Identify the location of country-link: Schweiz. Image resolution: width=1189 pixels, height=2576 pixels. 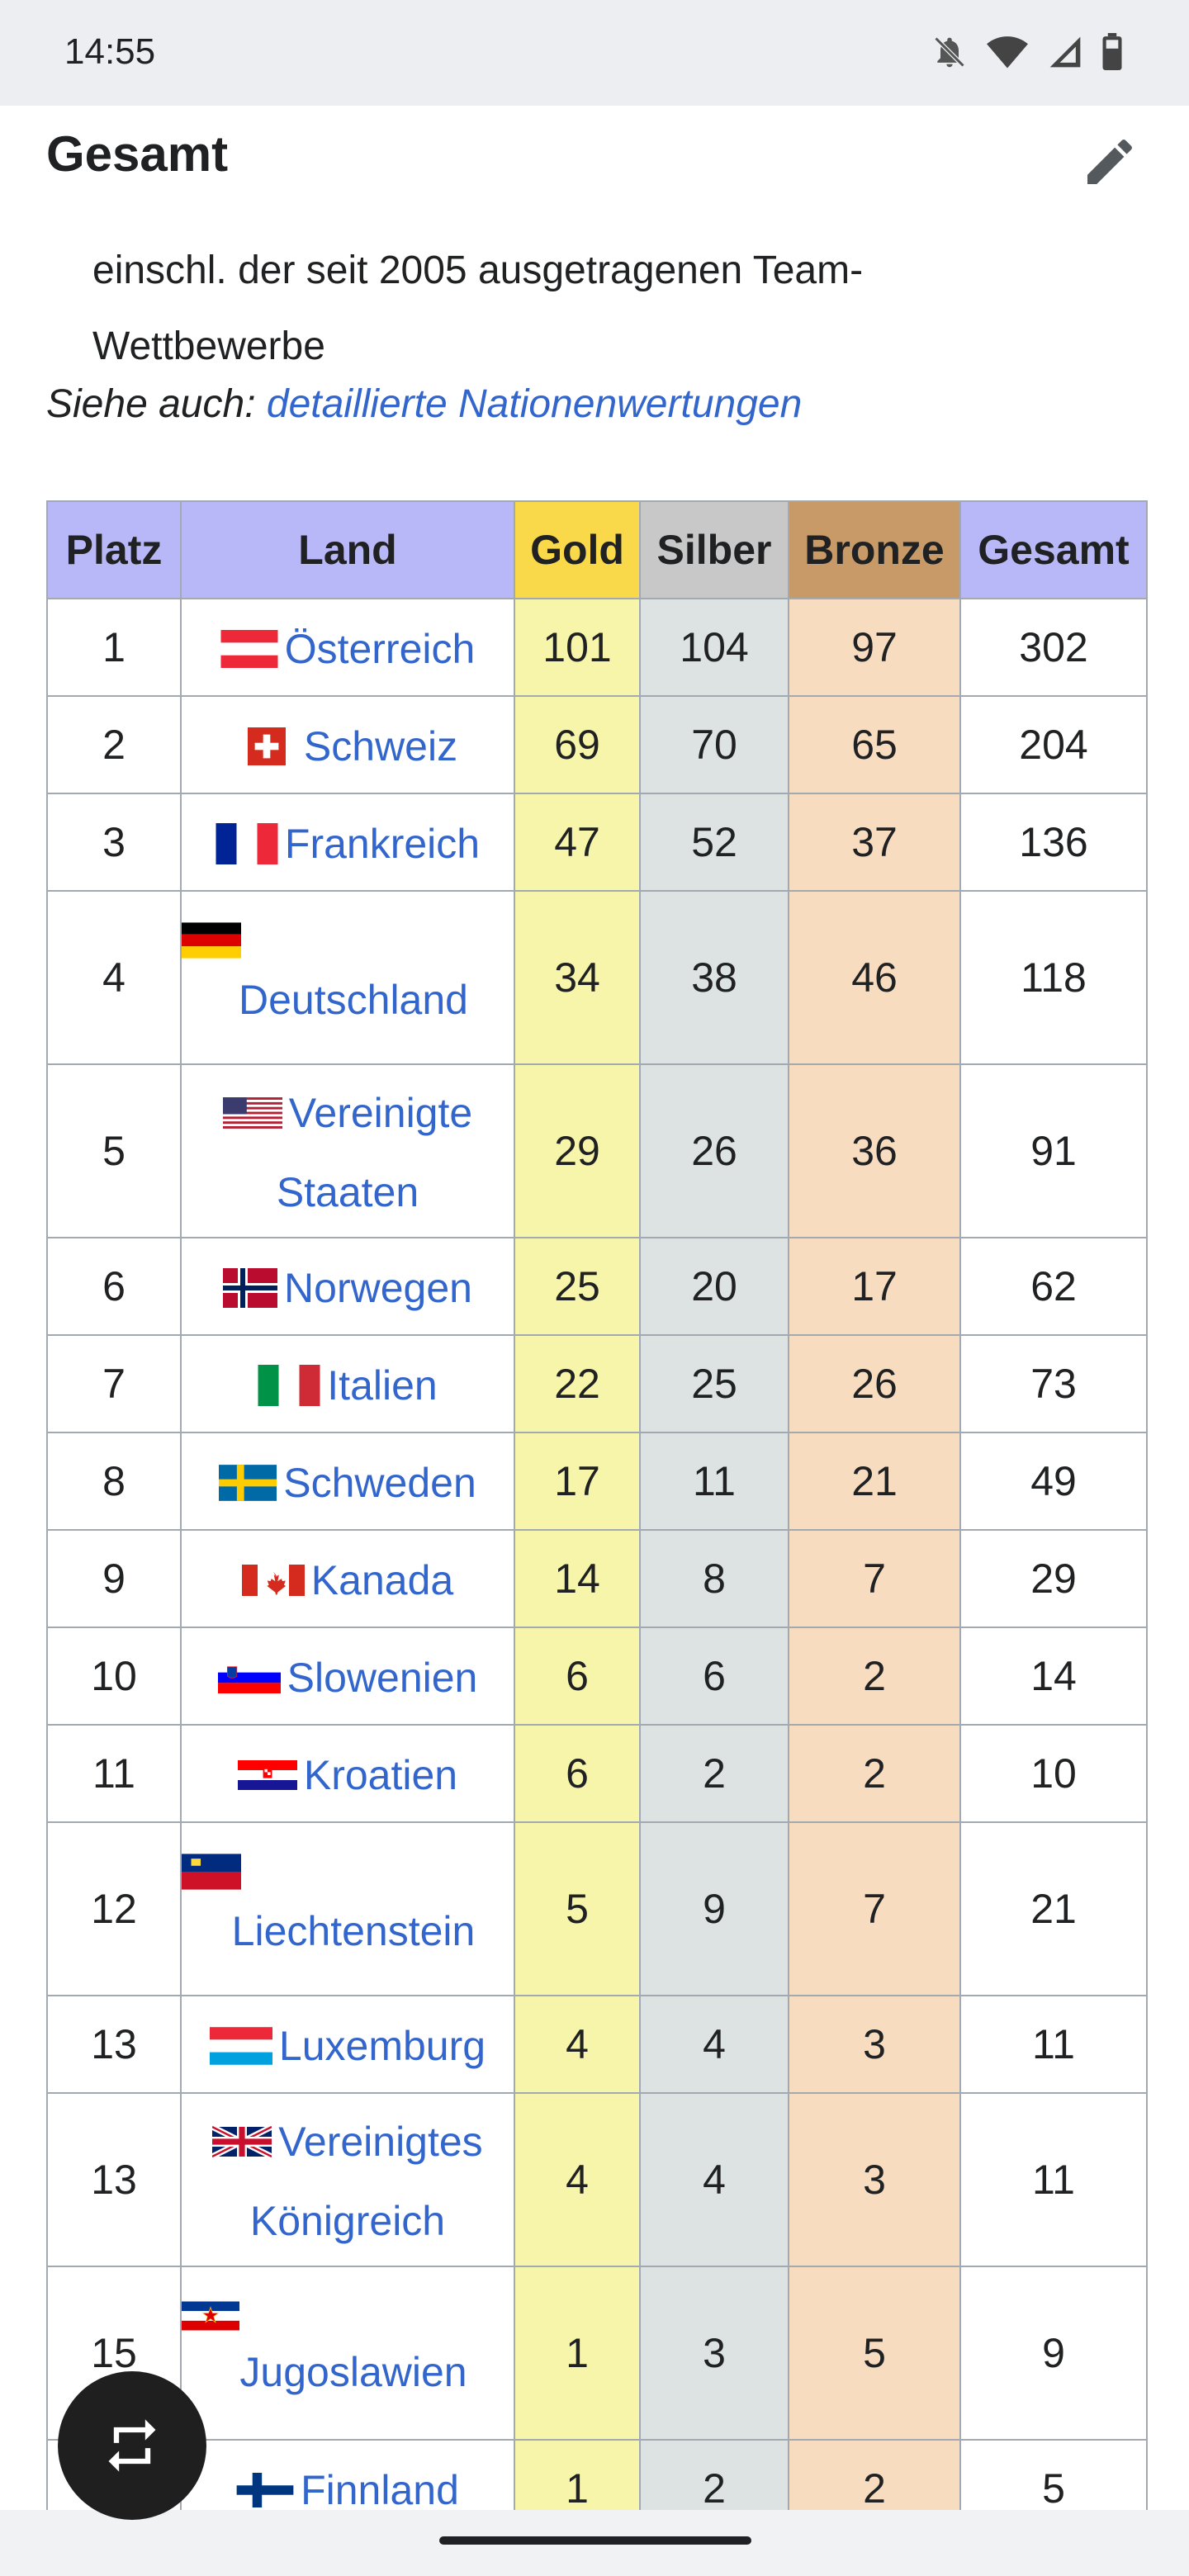
(380, 745).